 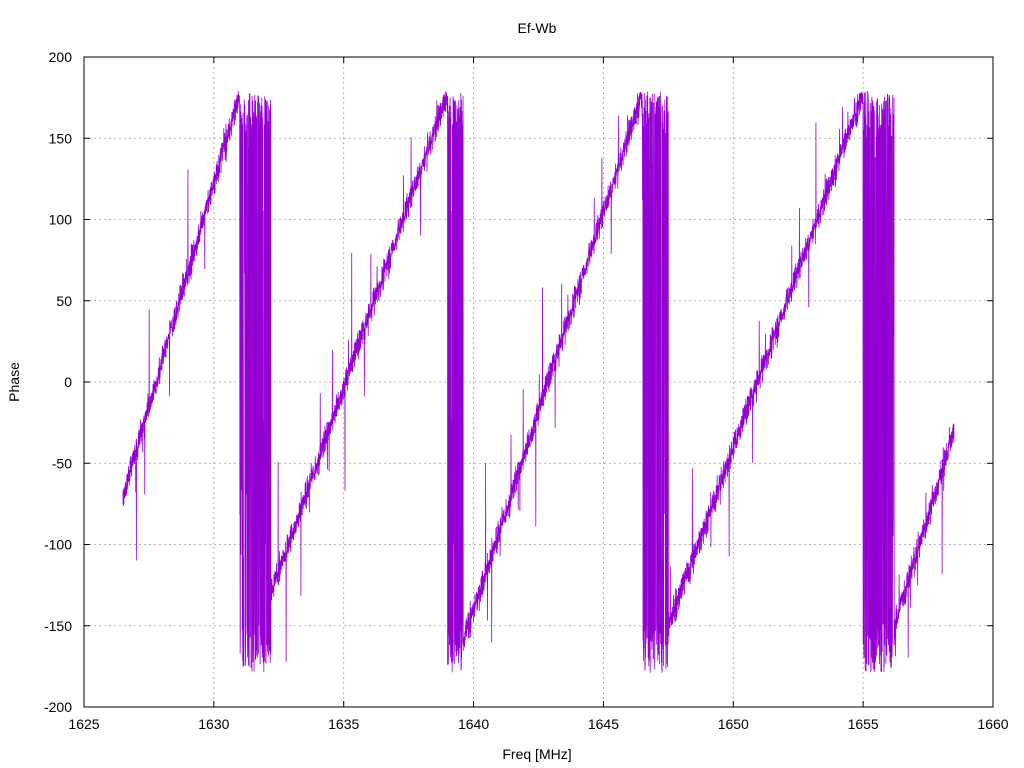 I want to click on x-tick-label: 1655, so click(x=863, y=724).